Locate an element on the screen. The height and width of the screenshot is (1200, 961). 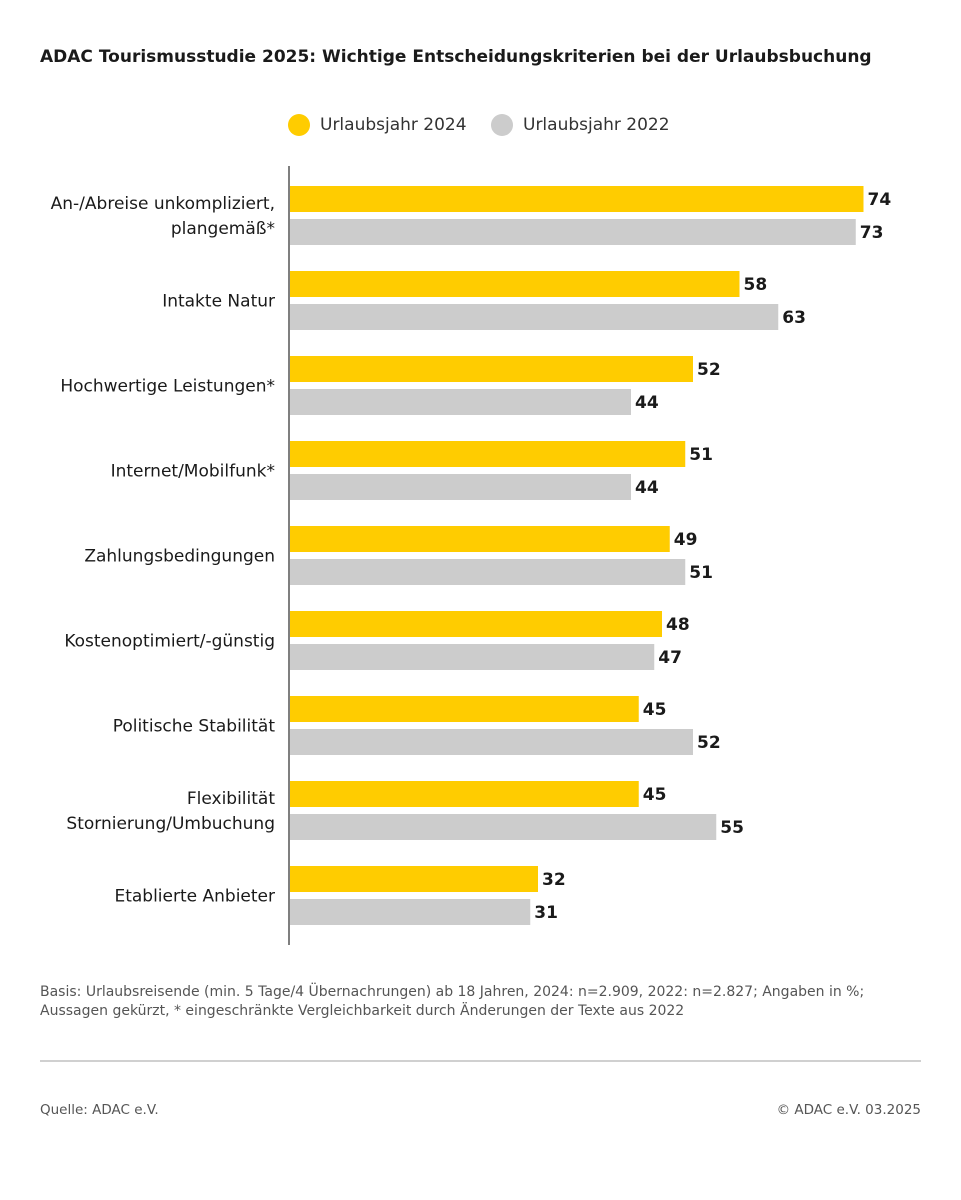
category-label-line: Stornierung/Umbuchung is located at coordinates (170, 824).